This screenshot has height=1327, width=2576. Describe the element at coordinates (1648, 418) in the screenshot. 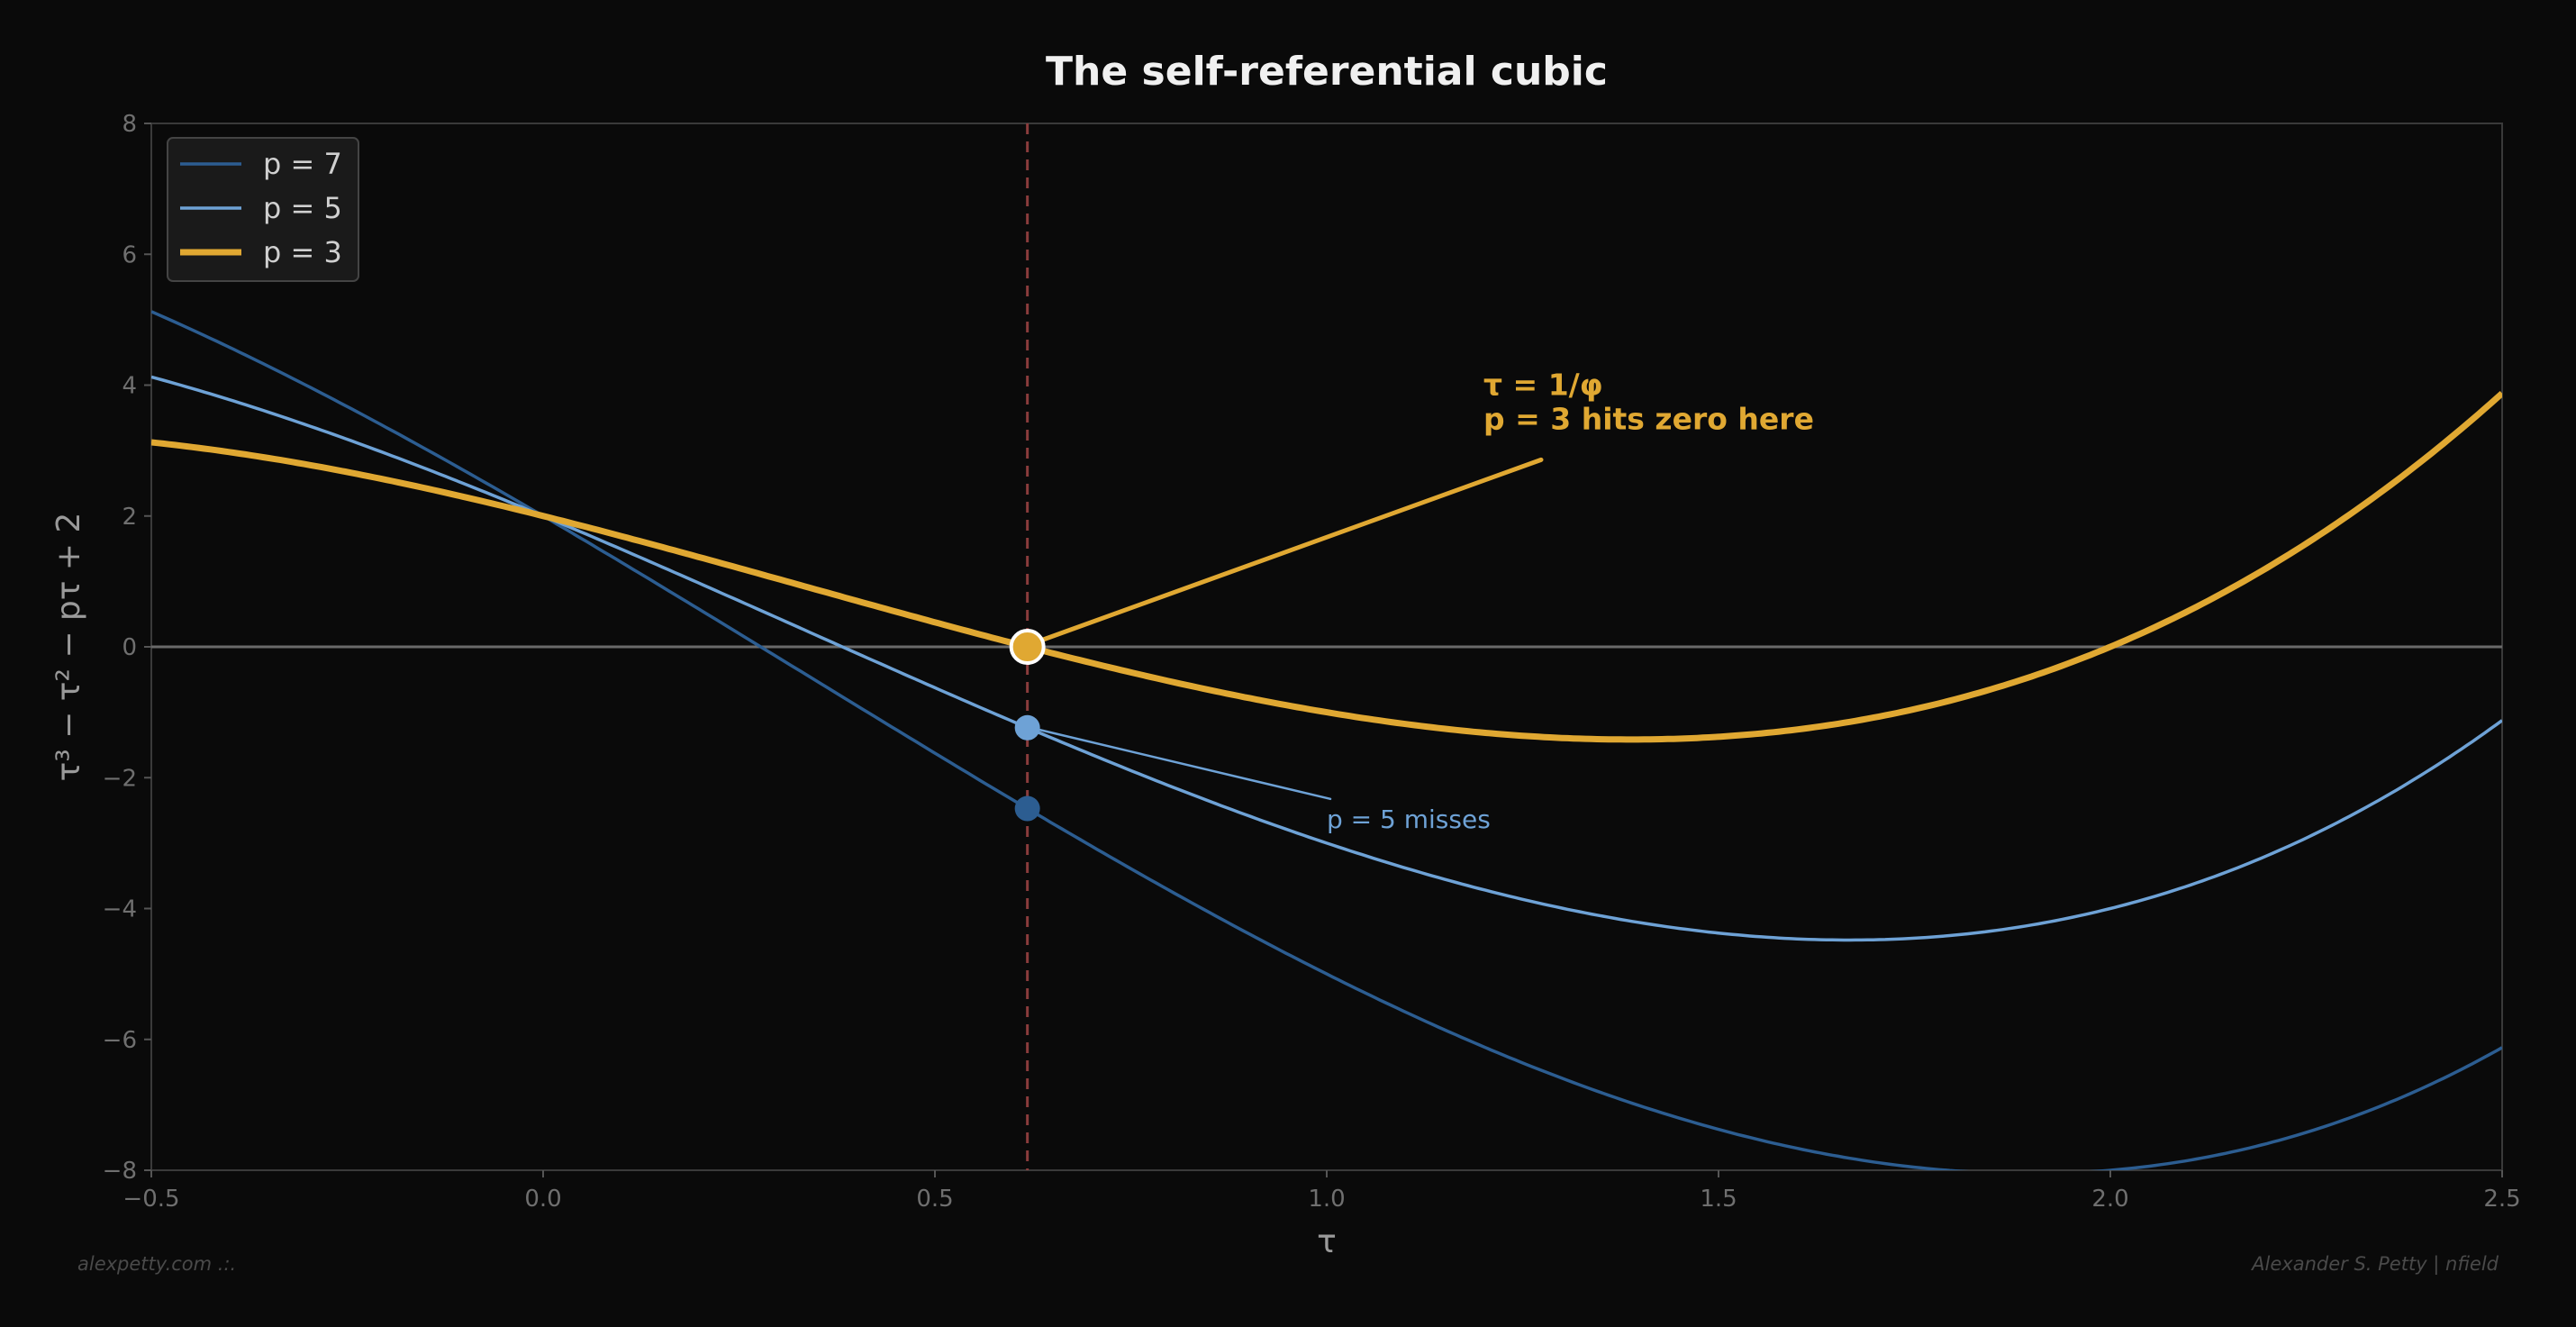

I see `annotation-text: p = 3 hits zero here` at that location.